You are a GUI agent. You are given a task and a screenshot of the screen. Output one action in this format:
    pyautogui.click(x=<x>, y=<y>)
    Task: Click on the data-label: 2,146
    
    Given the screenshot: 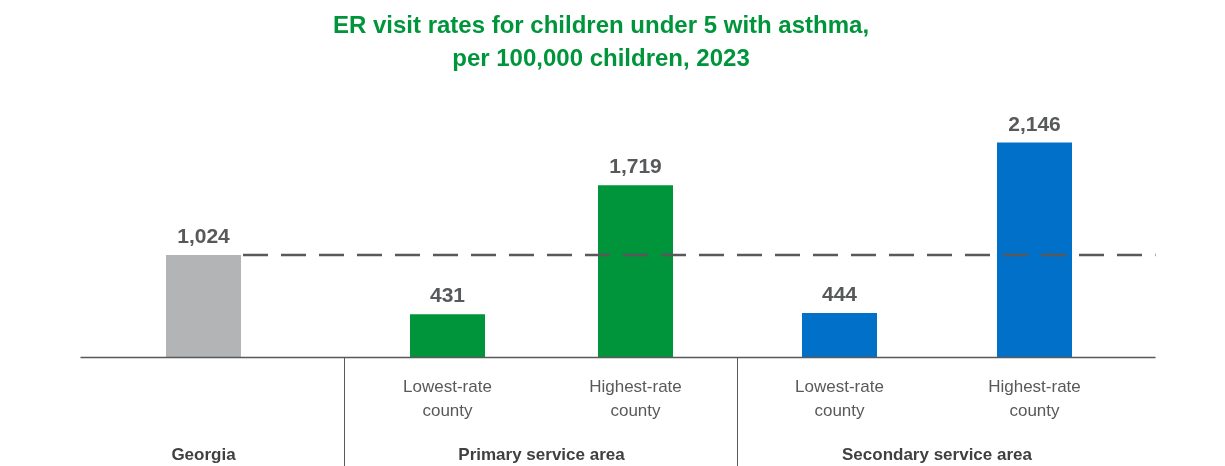 What is the action you would take?
    pyautogui.click(x=1034, y=123)
    